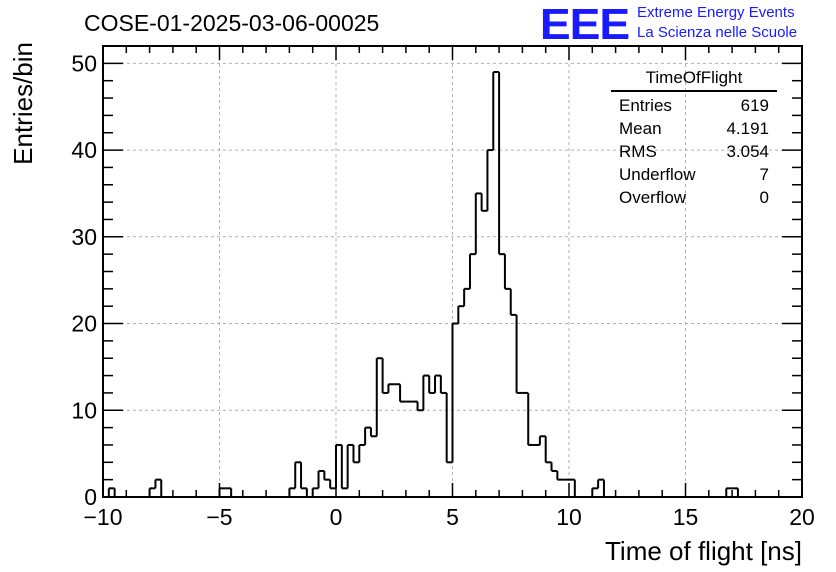  I want to click on stats-value: 4.191, so click(747, 128).